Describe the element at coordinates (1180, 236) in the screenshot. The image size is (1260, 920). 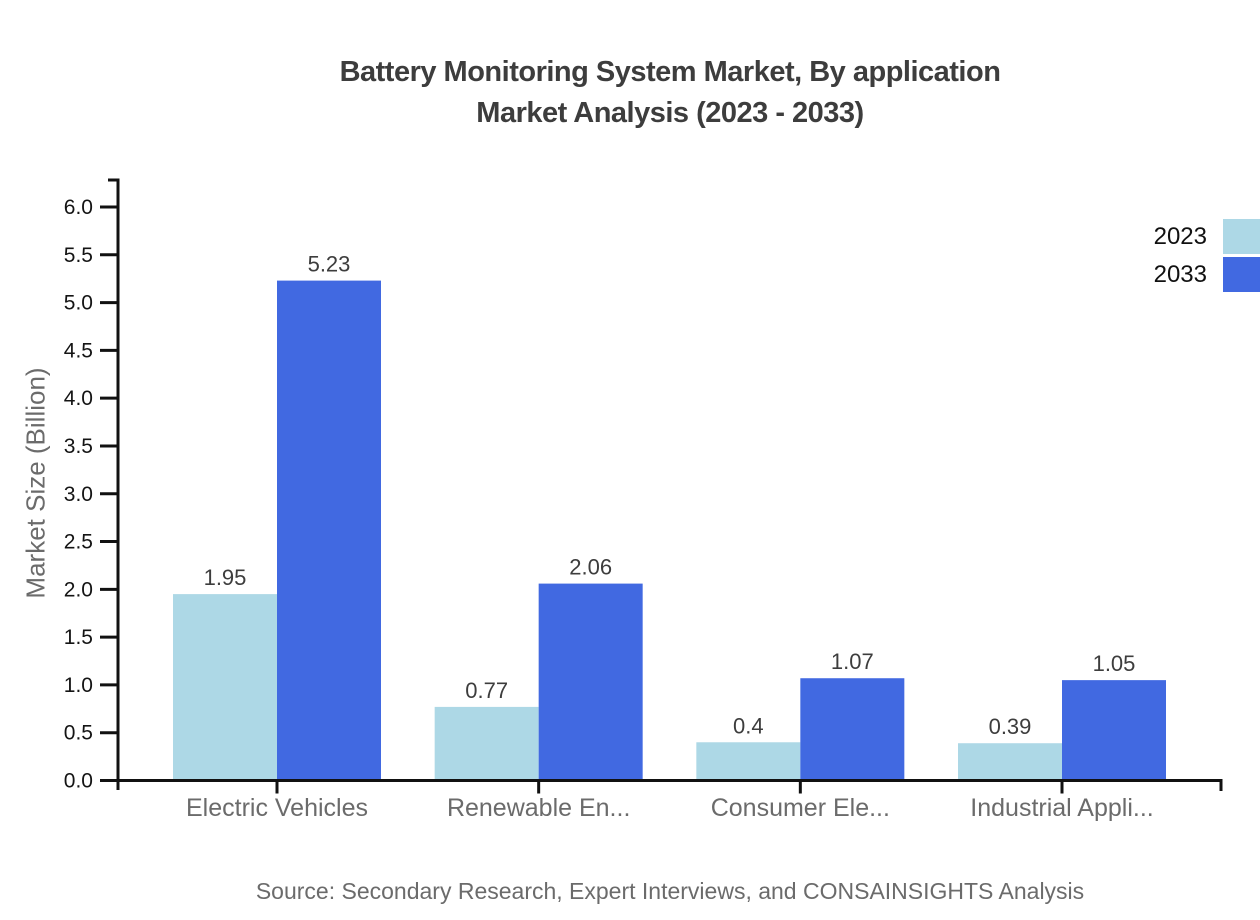
I see `legend-label-2023: 2023` at that location.